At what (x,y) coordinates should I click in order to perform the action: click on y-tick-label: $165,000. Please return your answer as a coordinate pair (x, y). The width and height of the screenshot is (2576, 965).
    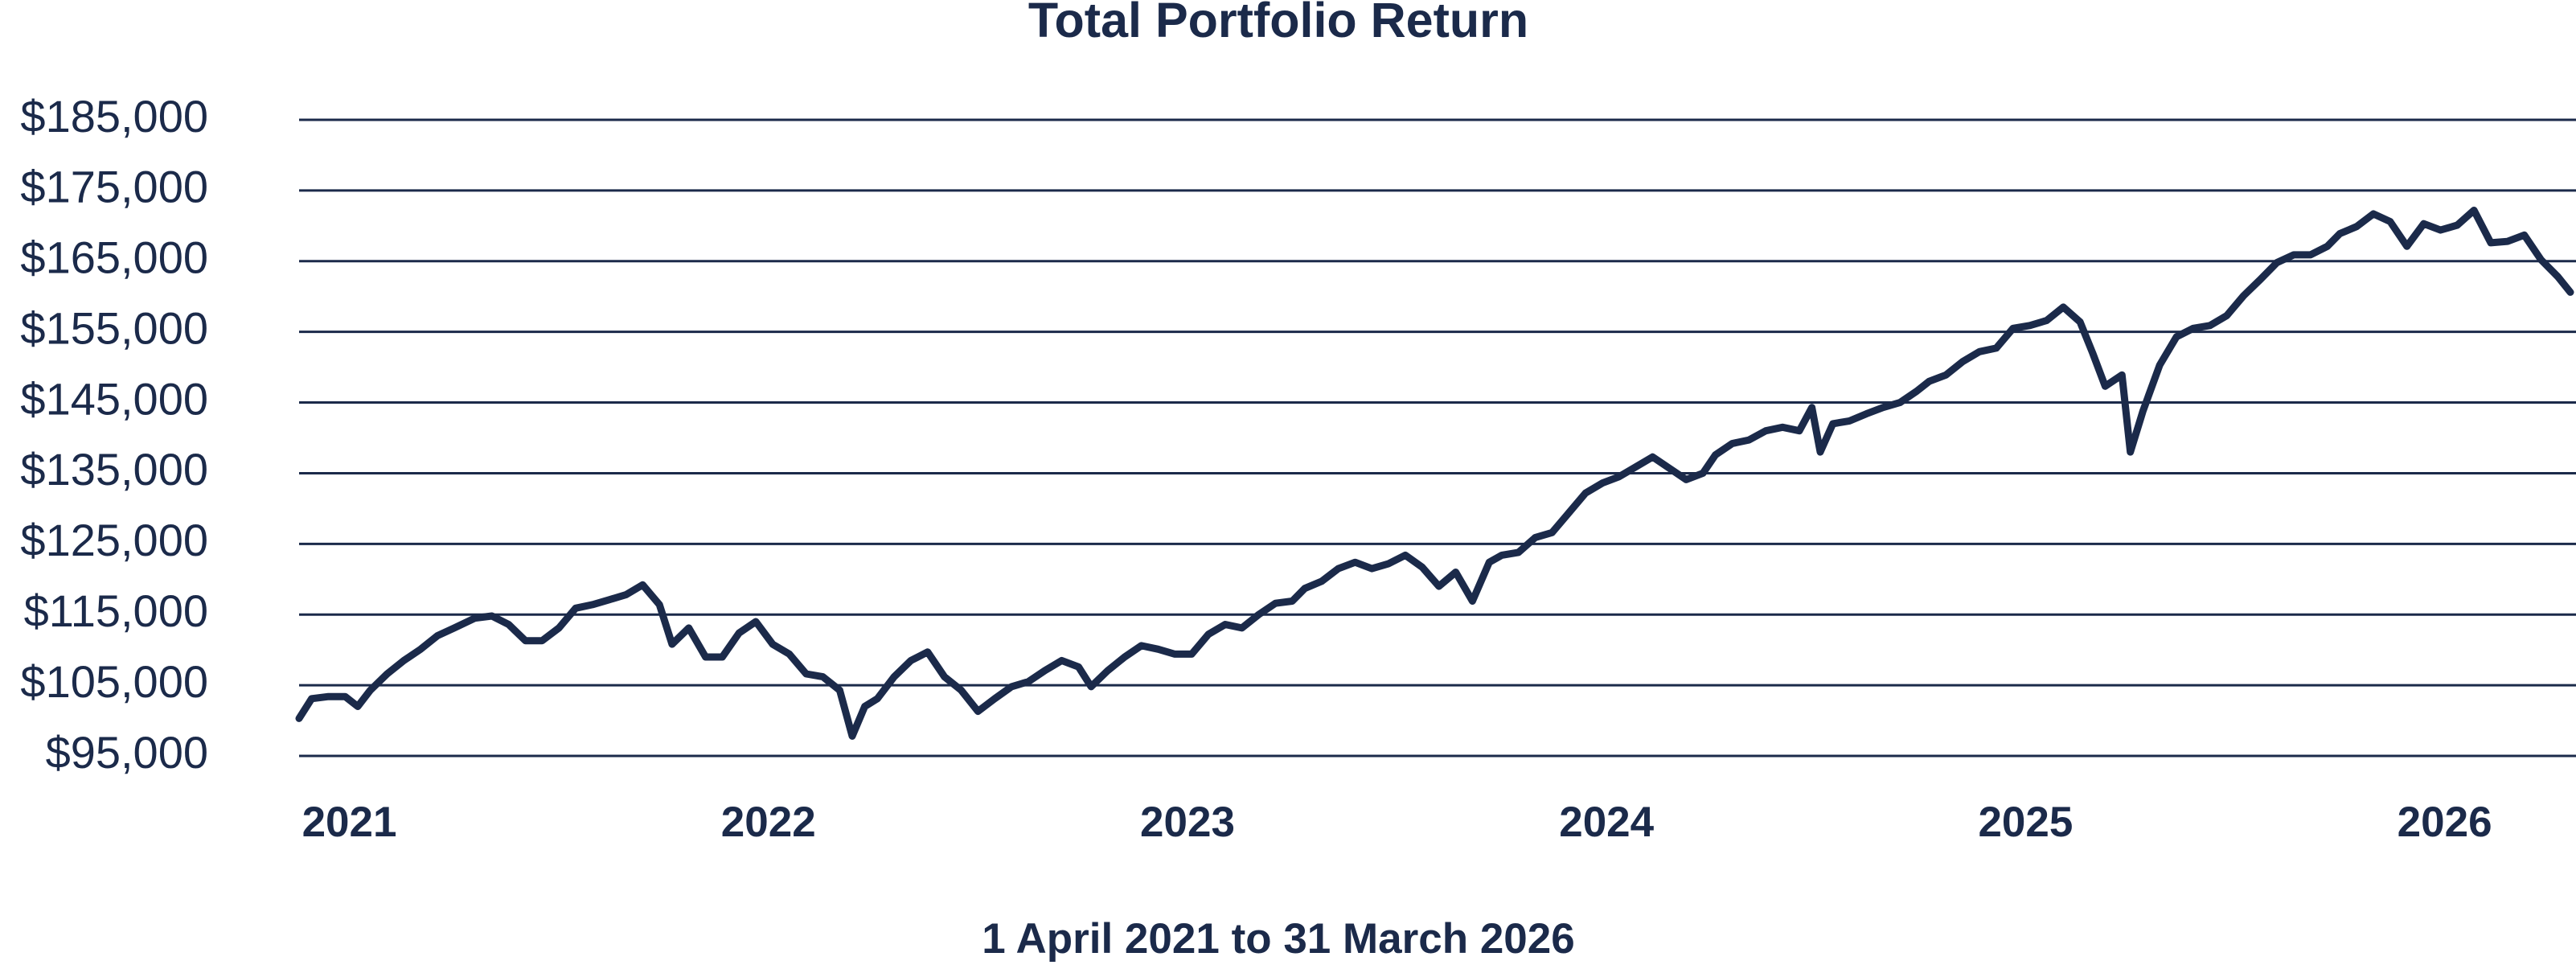
    Looking at the image, I should click on (114, 257).